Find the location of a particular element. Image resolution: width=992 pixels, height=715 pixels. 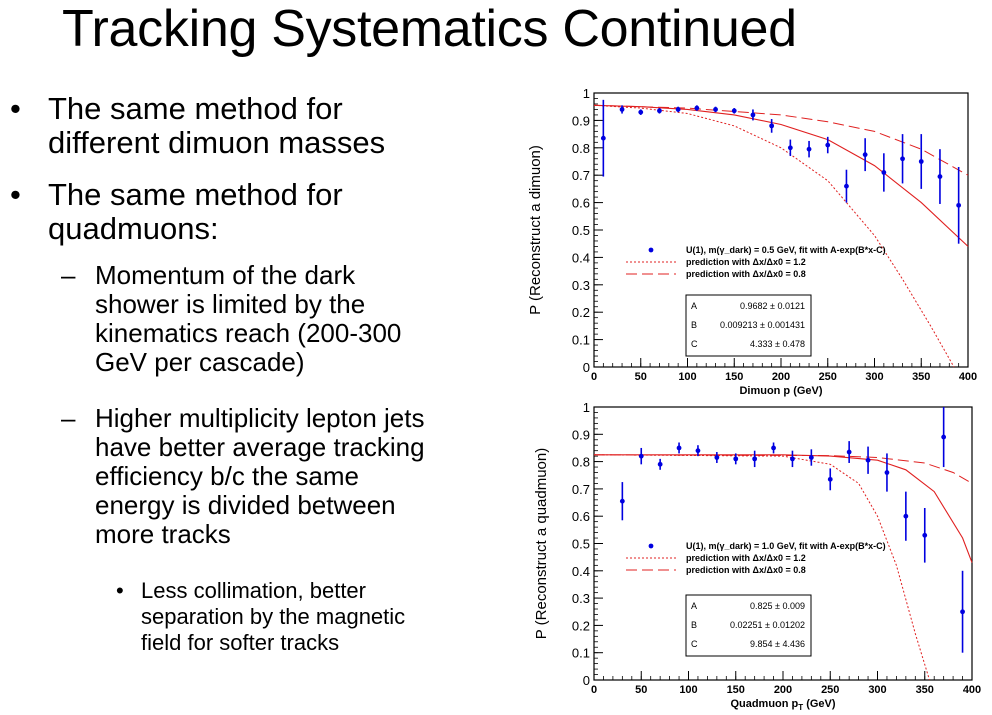

y-tick-label: 0.7 is located at coordinates (581, 175).